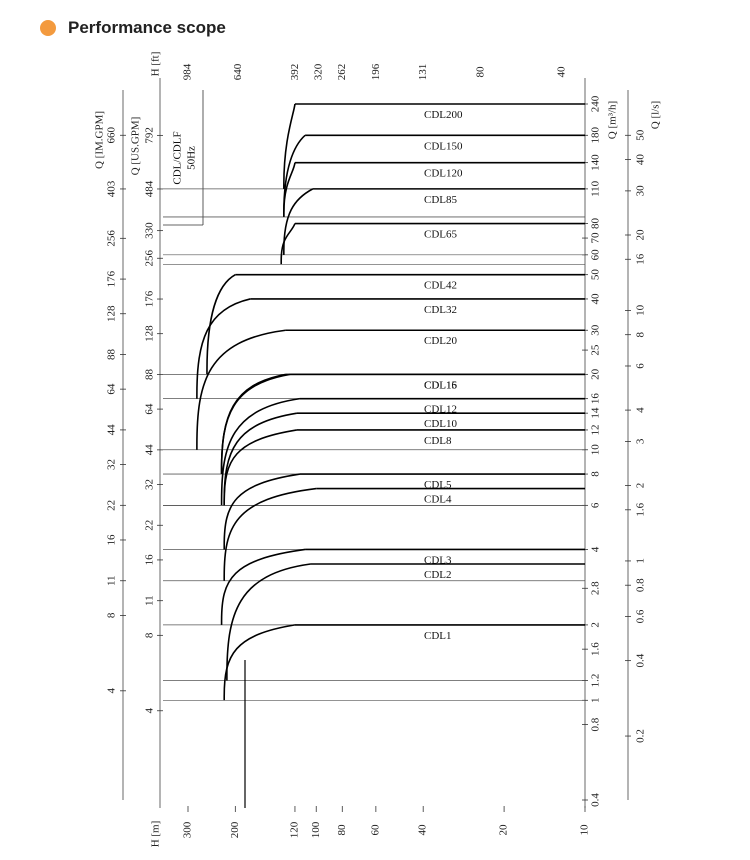 This screenshot has width=750, height=860. What do you see at coordinates (596, 429) in the screenshot?
I see `flow-m3h-tick-label: 12` at bounding box center [596, 429].